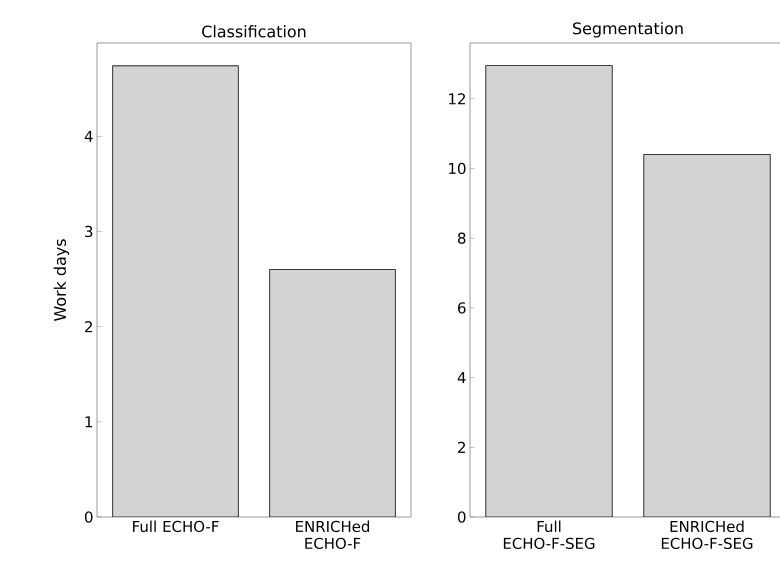 Image resolution: width=780 pixels, height=571 pixels. What do you see at coordinates (333, 535) in the screenshot?
I see `x-tick-label: ENRICHed ECHO-F` at bounding box center [333, 535].